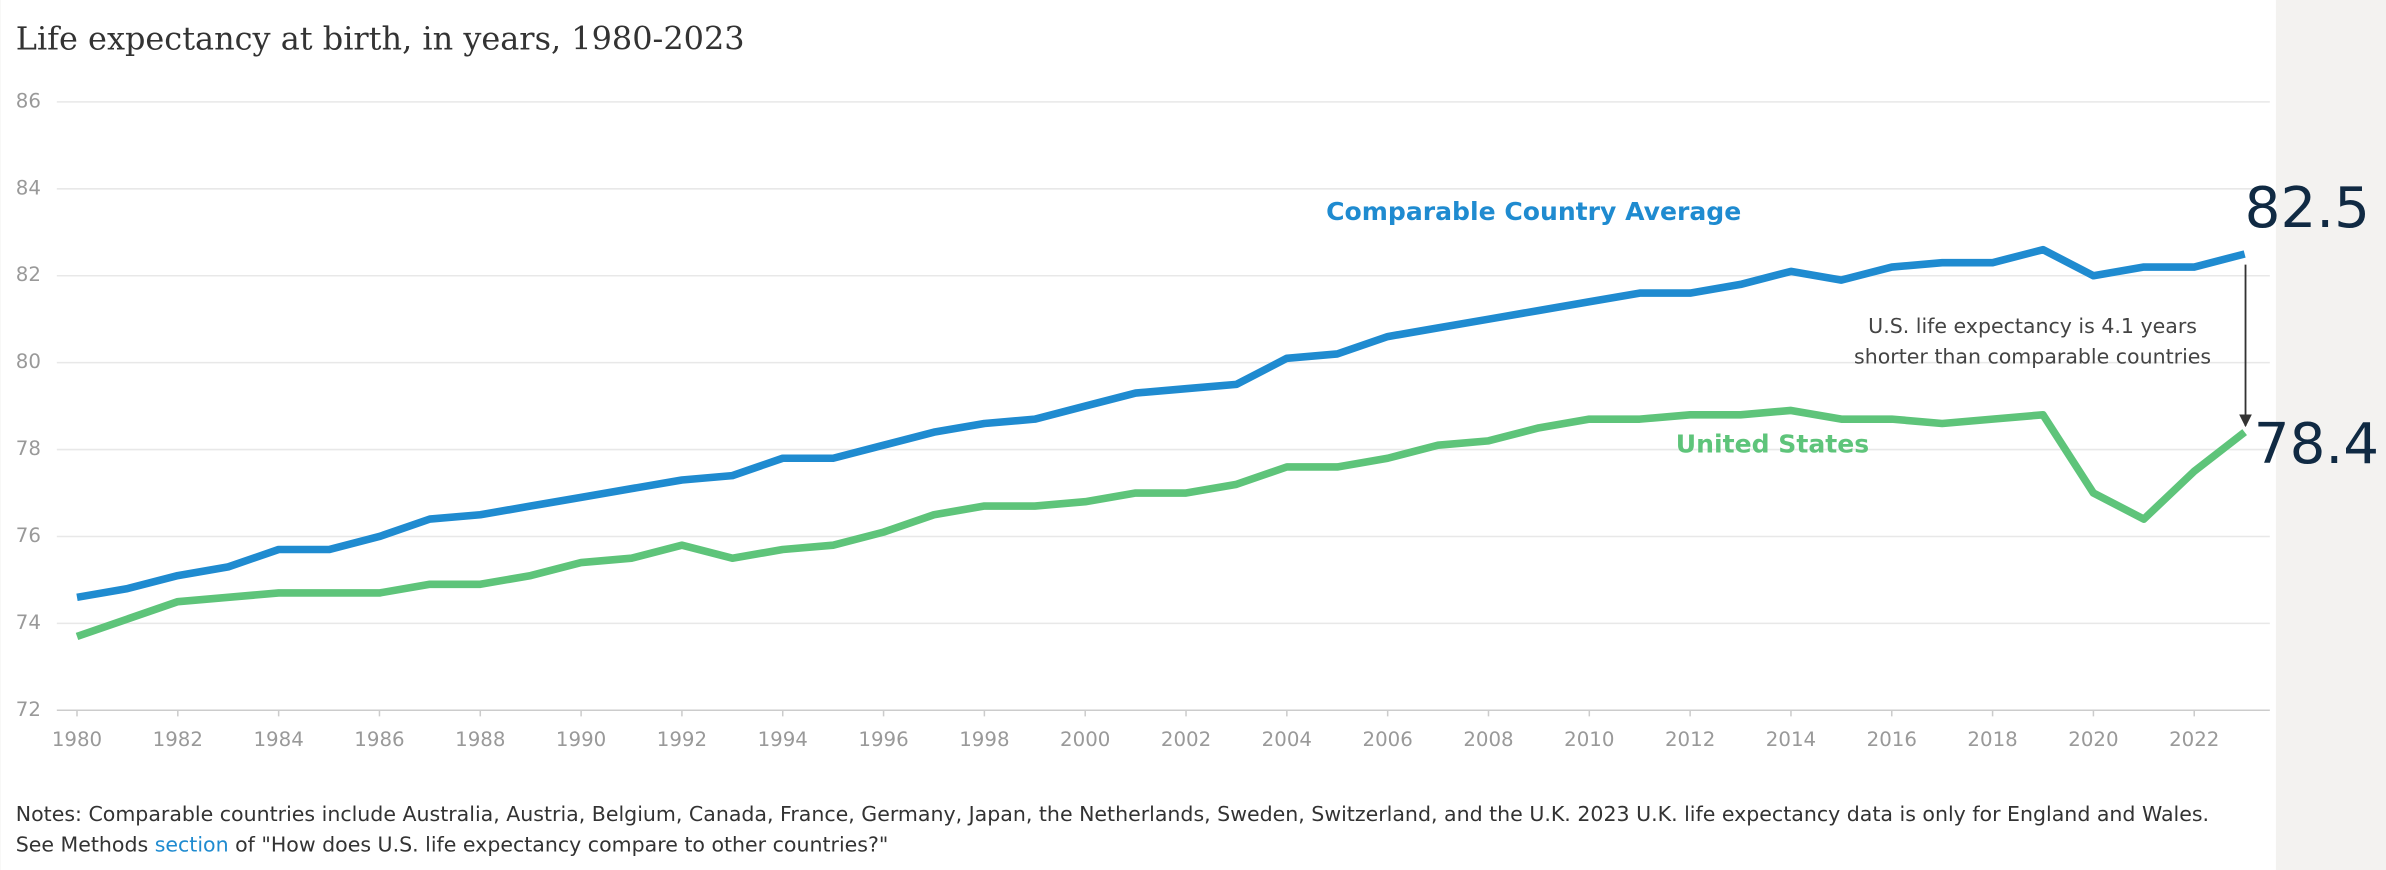  I want to click on x-tick-label: 1992, so click(682, 739).